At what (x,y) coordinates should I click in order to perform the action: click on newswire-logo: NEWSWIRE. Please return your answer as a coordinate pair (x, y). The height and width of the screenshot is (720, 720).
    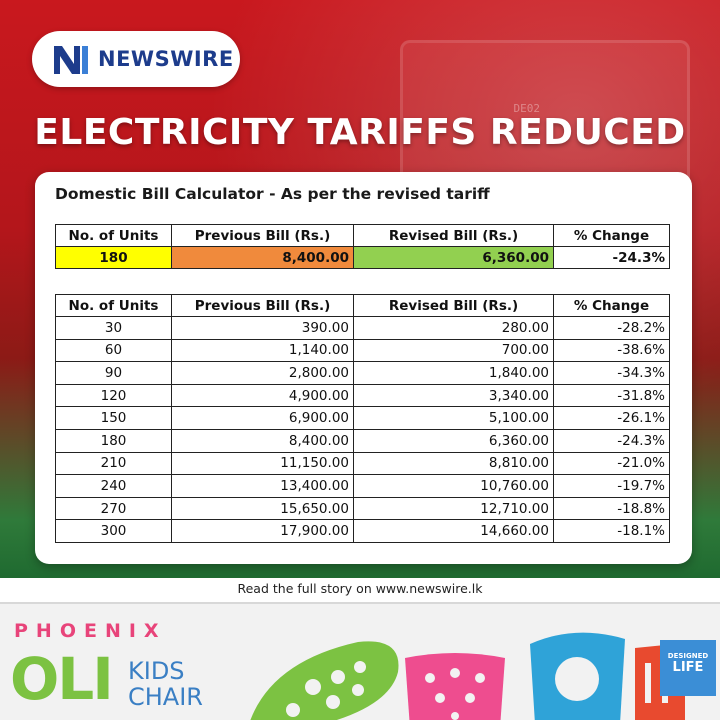
    Looking at the image, I should click on (136, 59).